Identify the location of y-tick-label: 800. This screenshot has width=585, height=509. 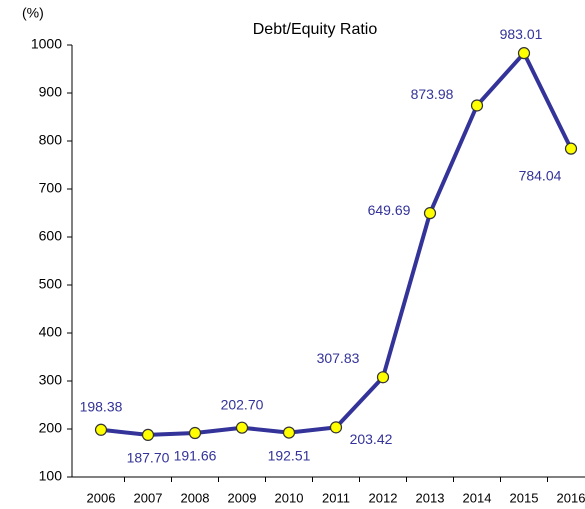
(51, 140).